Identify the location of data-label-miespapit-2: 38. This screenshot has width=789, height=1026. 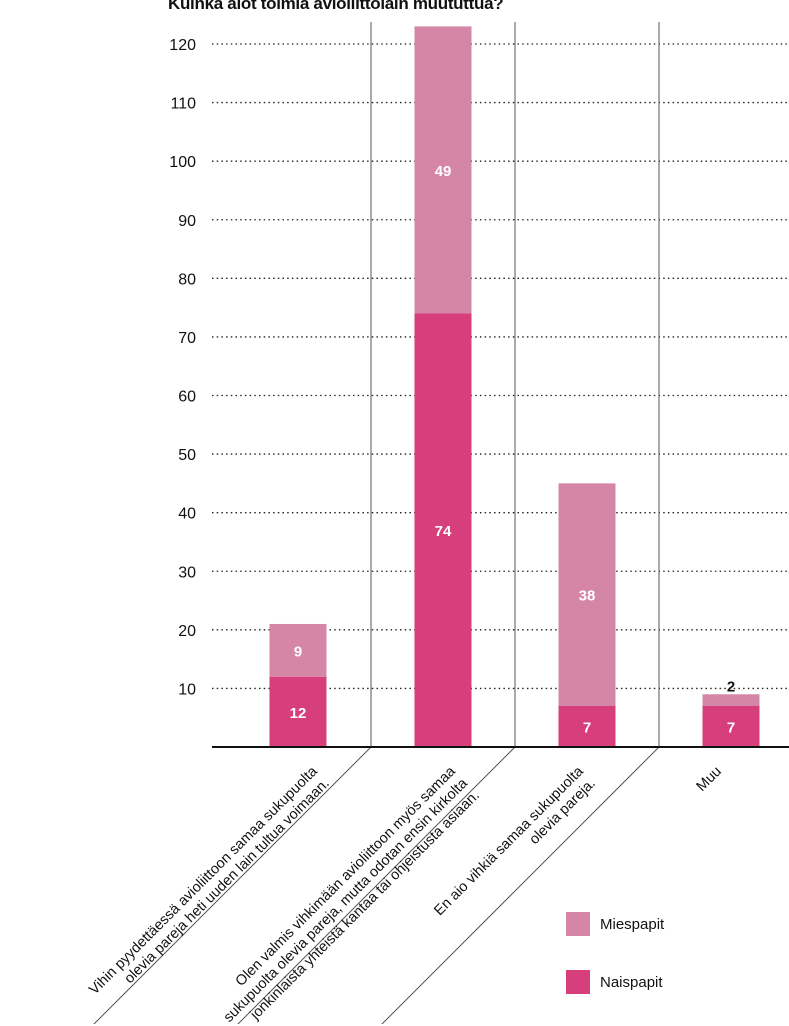
(587, 596).